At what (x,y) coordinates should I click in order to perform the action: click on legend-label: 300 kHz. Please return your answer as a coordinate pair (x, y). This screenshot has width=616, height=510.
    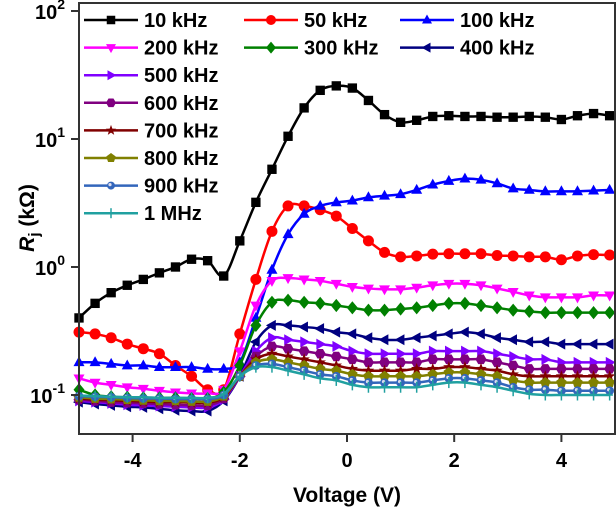
    Looking at the image, I should click on (341, 49).